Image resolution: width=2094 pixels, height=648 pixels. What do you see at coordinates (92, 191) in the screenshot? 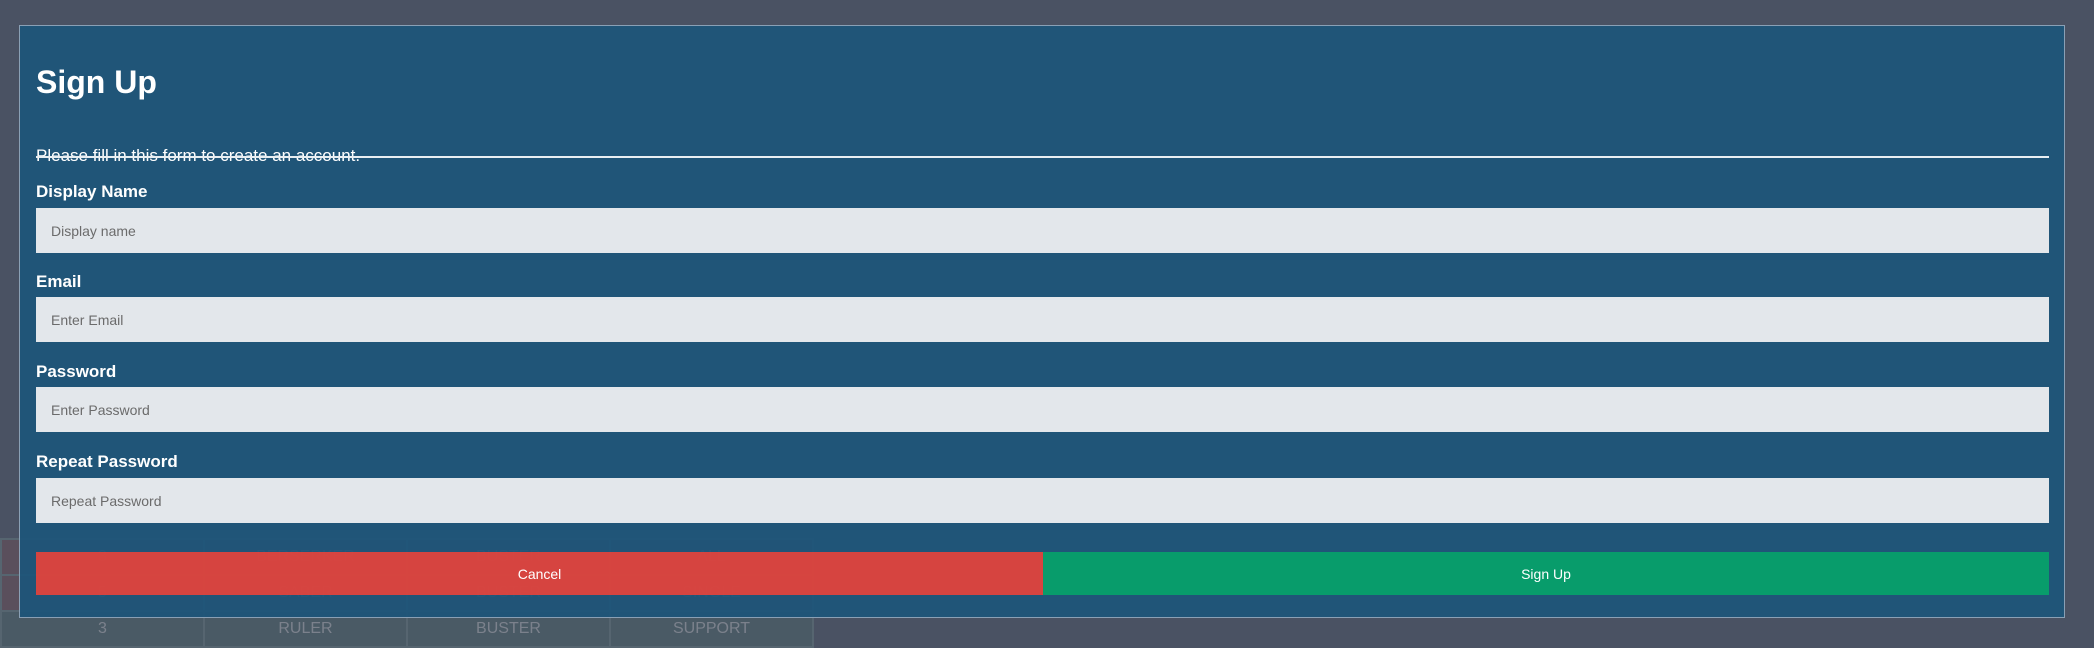
I see `field-label: Display Name` at bounding box center [92, 191].